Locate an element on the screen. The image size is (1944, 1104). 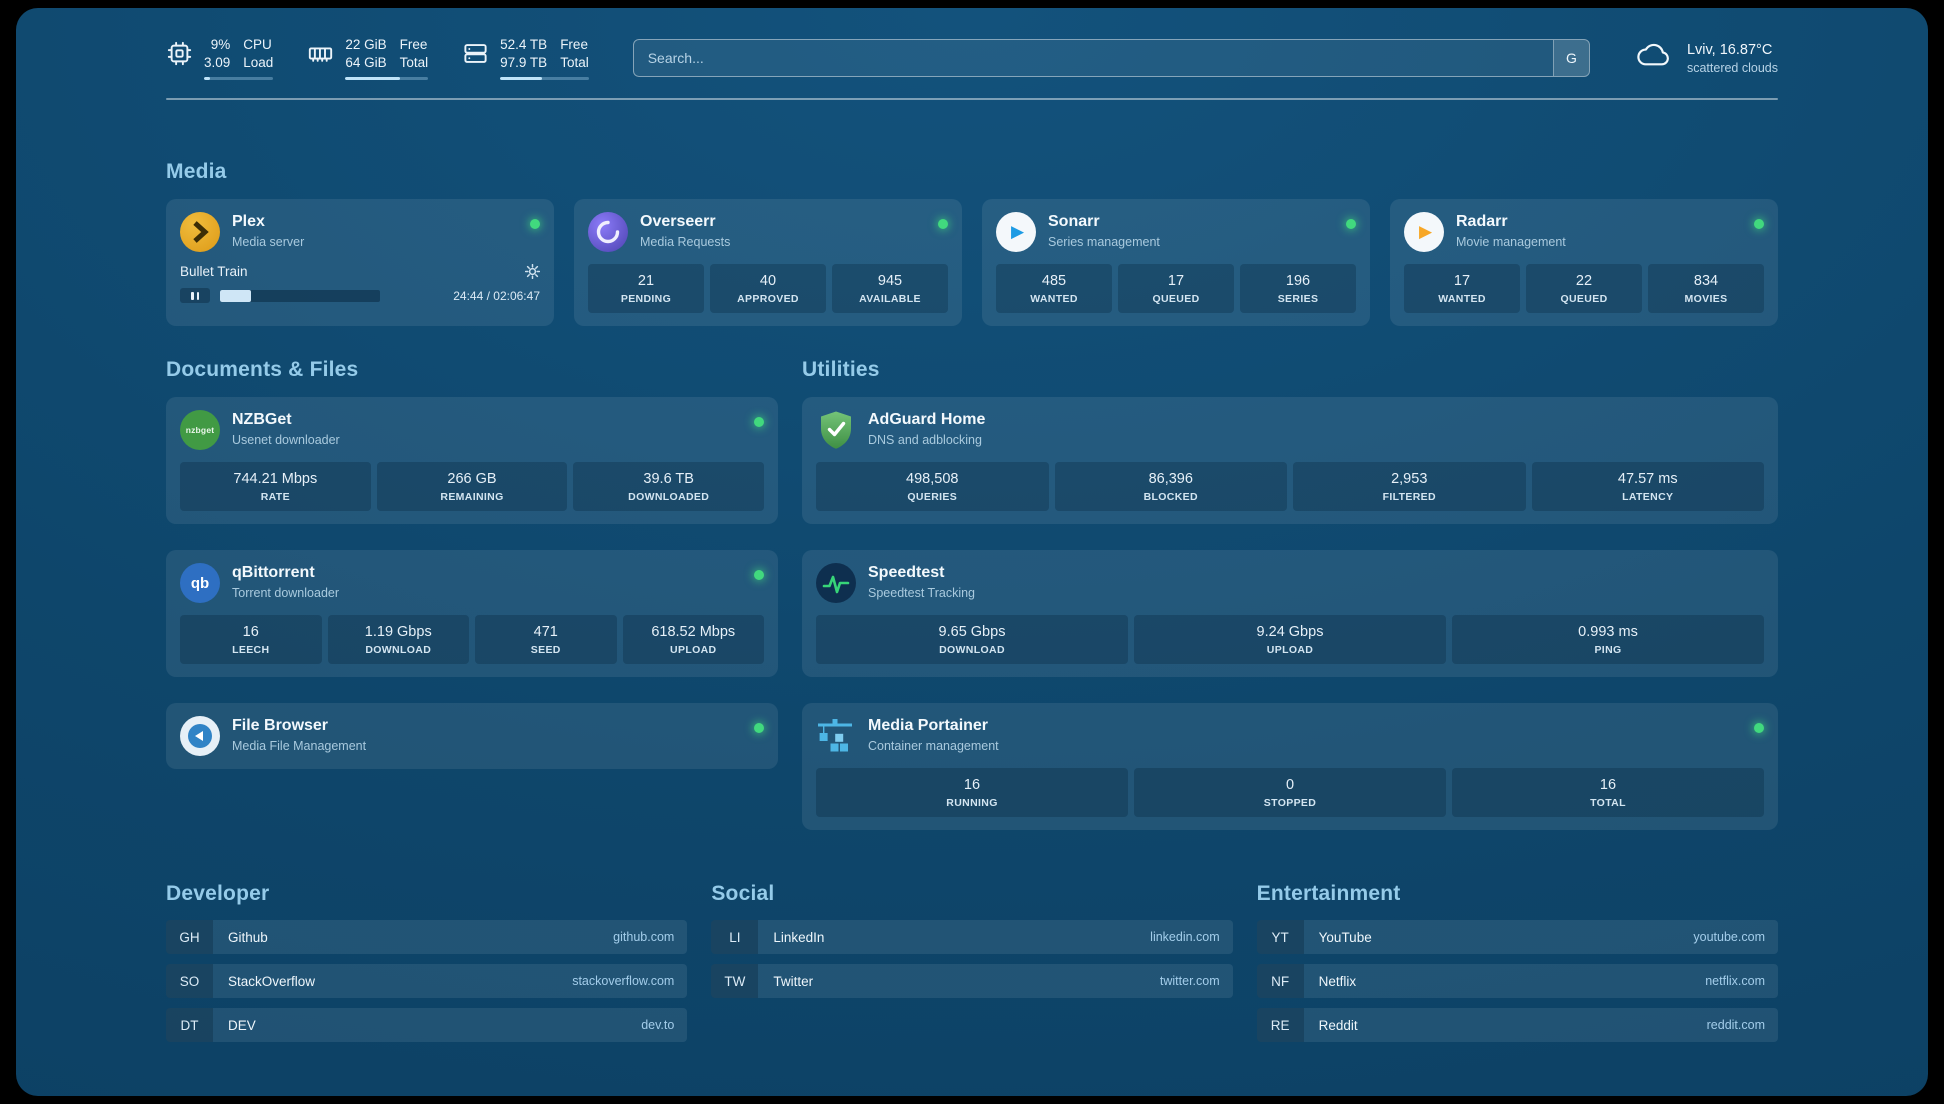
bookmark-url: reddit.com is located at coordinates (1735, 1025).